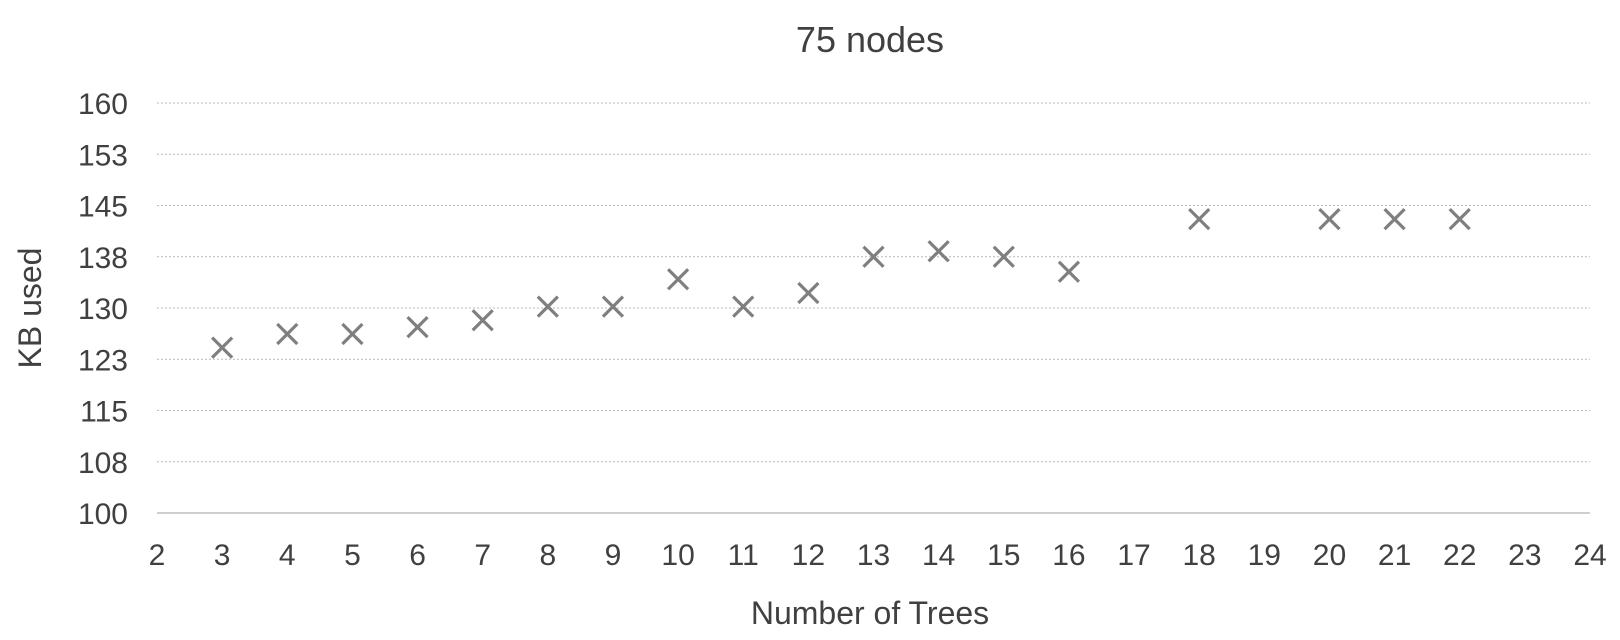 This screenshot has height=640, width=1620. I want to click on x-tick-label: 23, so click(1524, 555).